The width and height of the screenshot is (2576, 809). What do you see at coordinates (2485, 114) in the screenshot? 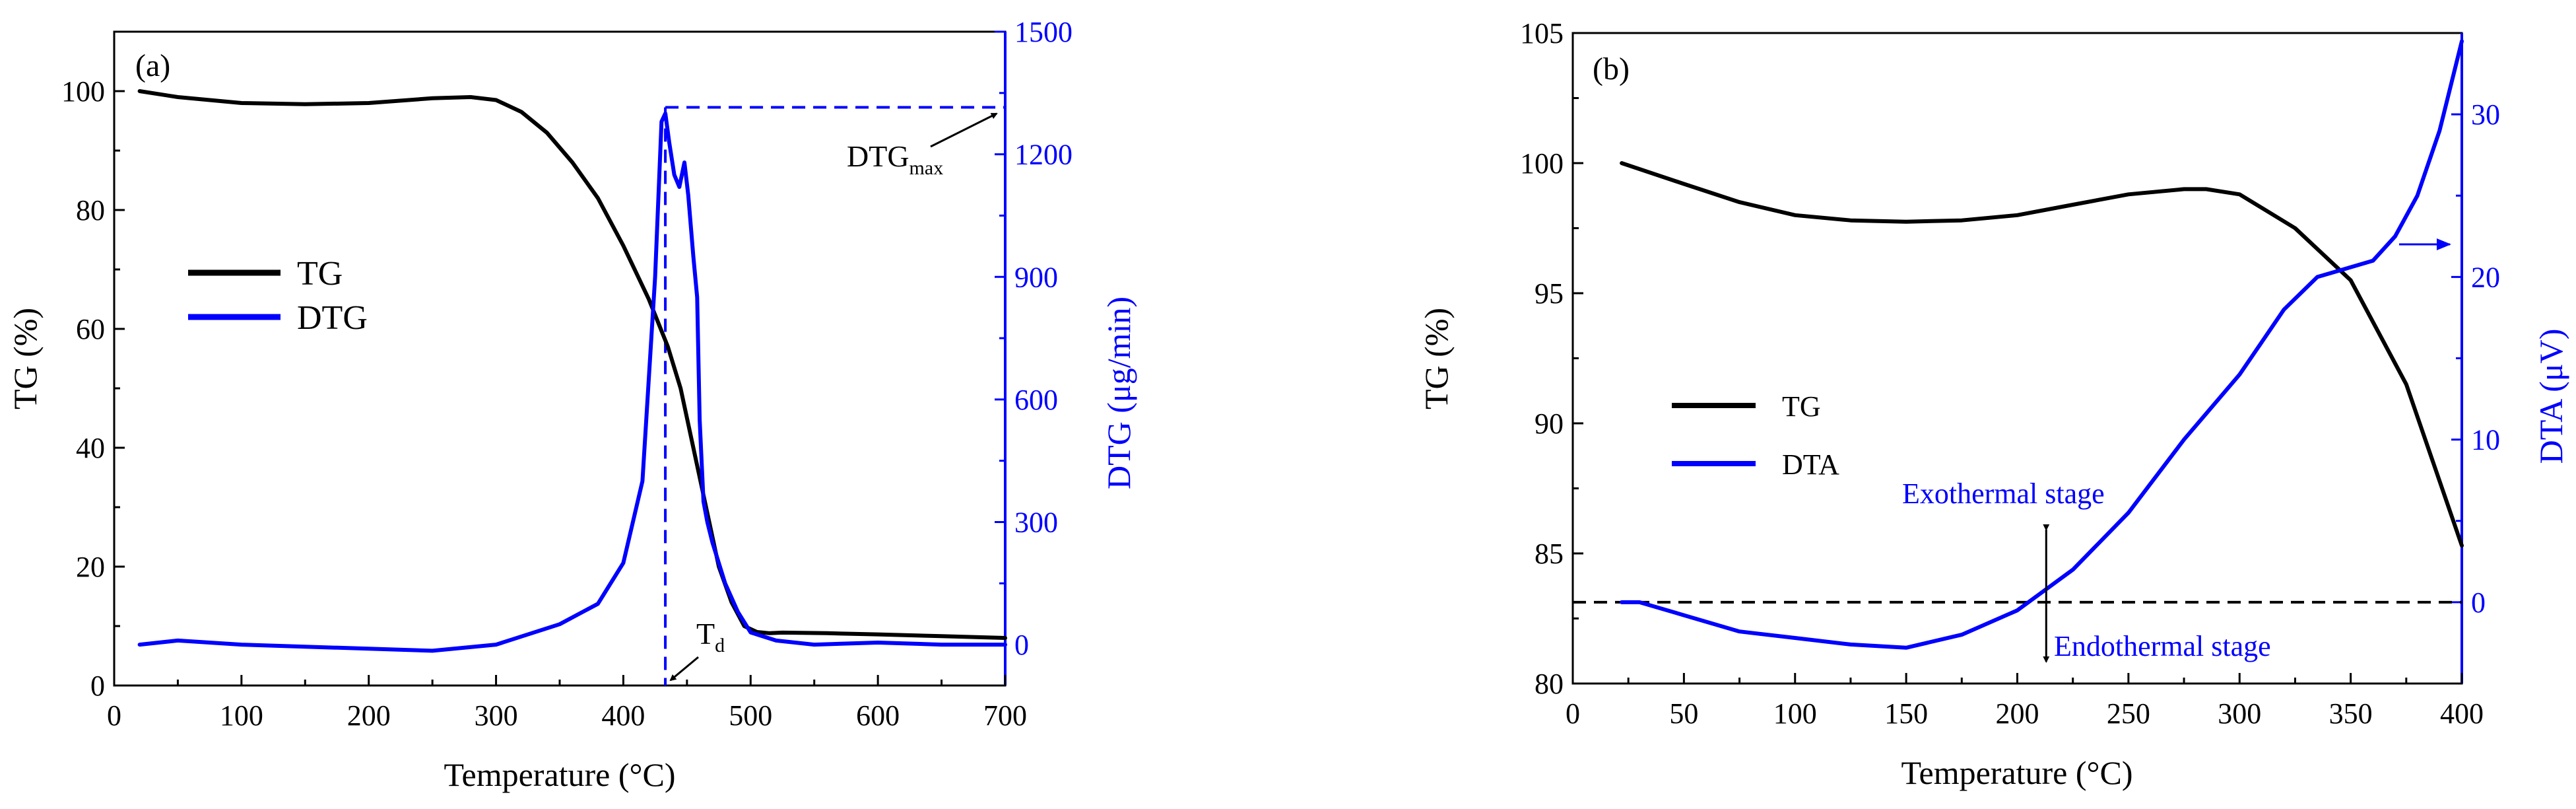
I see `y2-tick-label: 30` at bounding box center [2485, 114].